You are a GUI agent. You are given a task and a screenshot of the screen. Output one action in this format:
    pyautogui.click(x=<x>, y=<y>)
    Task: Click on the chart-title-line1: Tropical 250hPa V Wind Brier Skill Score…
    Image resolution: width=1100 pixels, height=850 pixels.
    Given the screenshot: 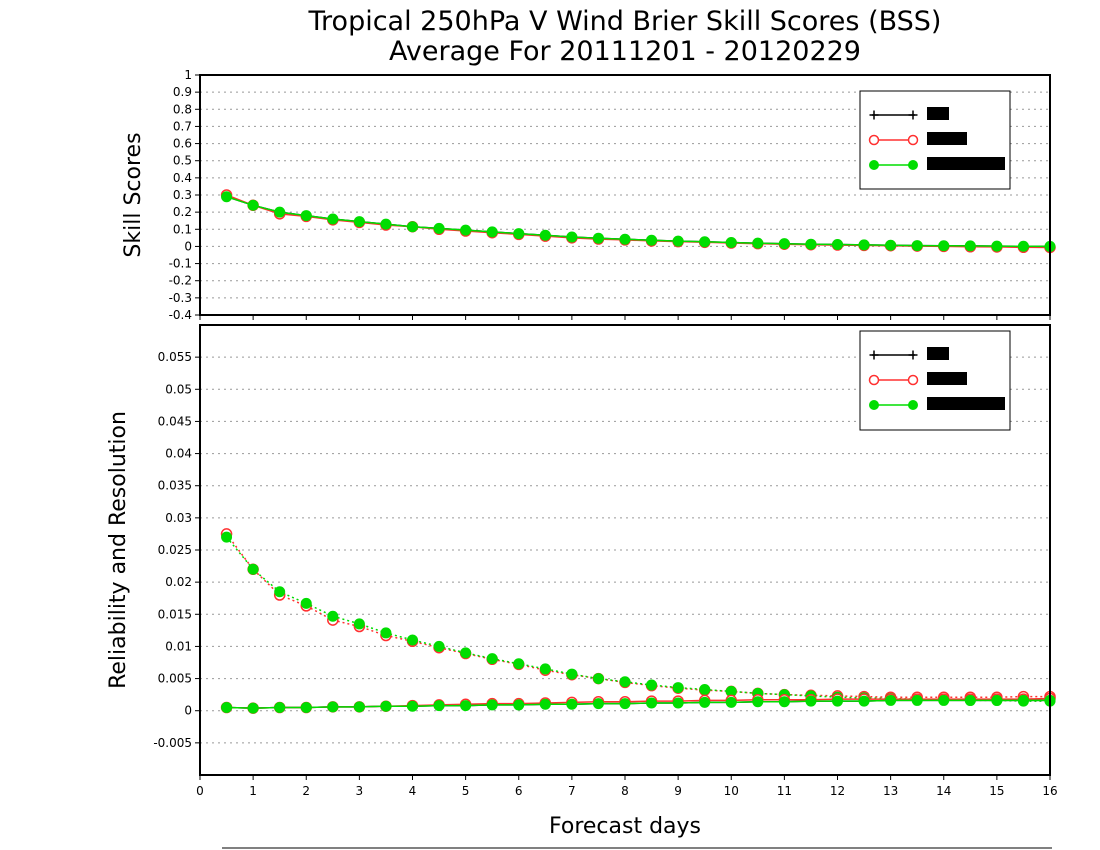 What is the action you would take?
    pyautogui.click(x=625, y=21)
    